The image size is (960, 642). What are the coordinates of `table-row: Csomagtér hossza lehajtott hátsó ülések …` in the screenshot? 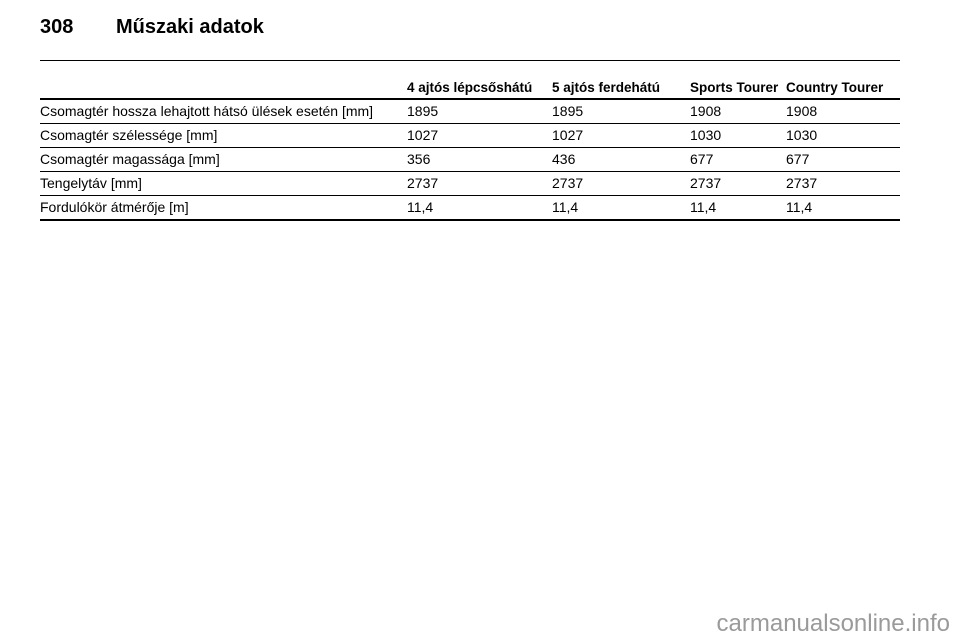 It's located at (470, 111).